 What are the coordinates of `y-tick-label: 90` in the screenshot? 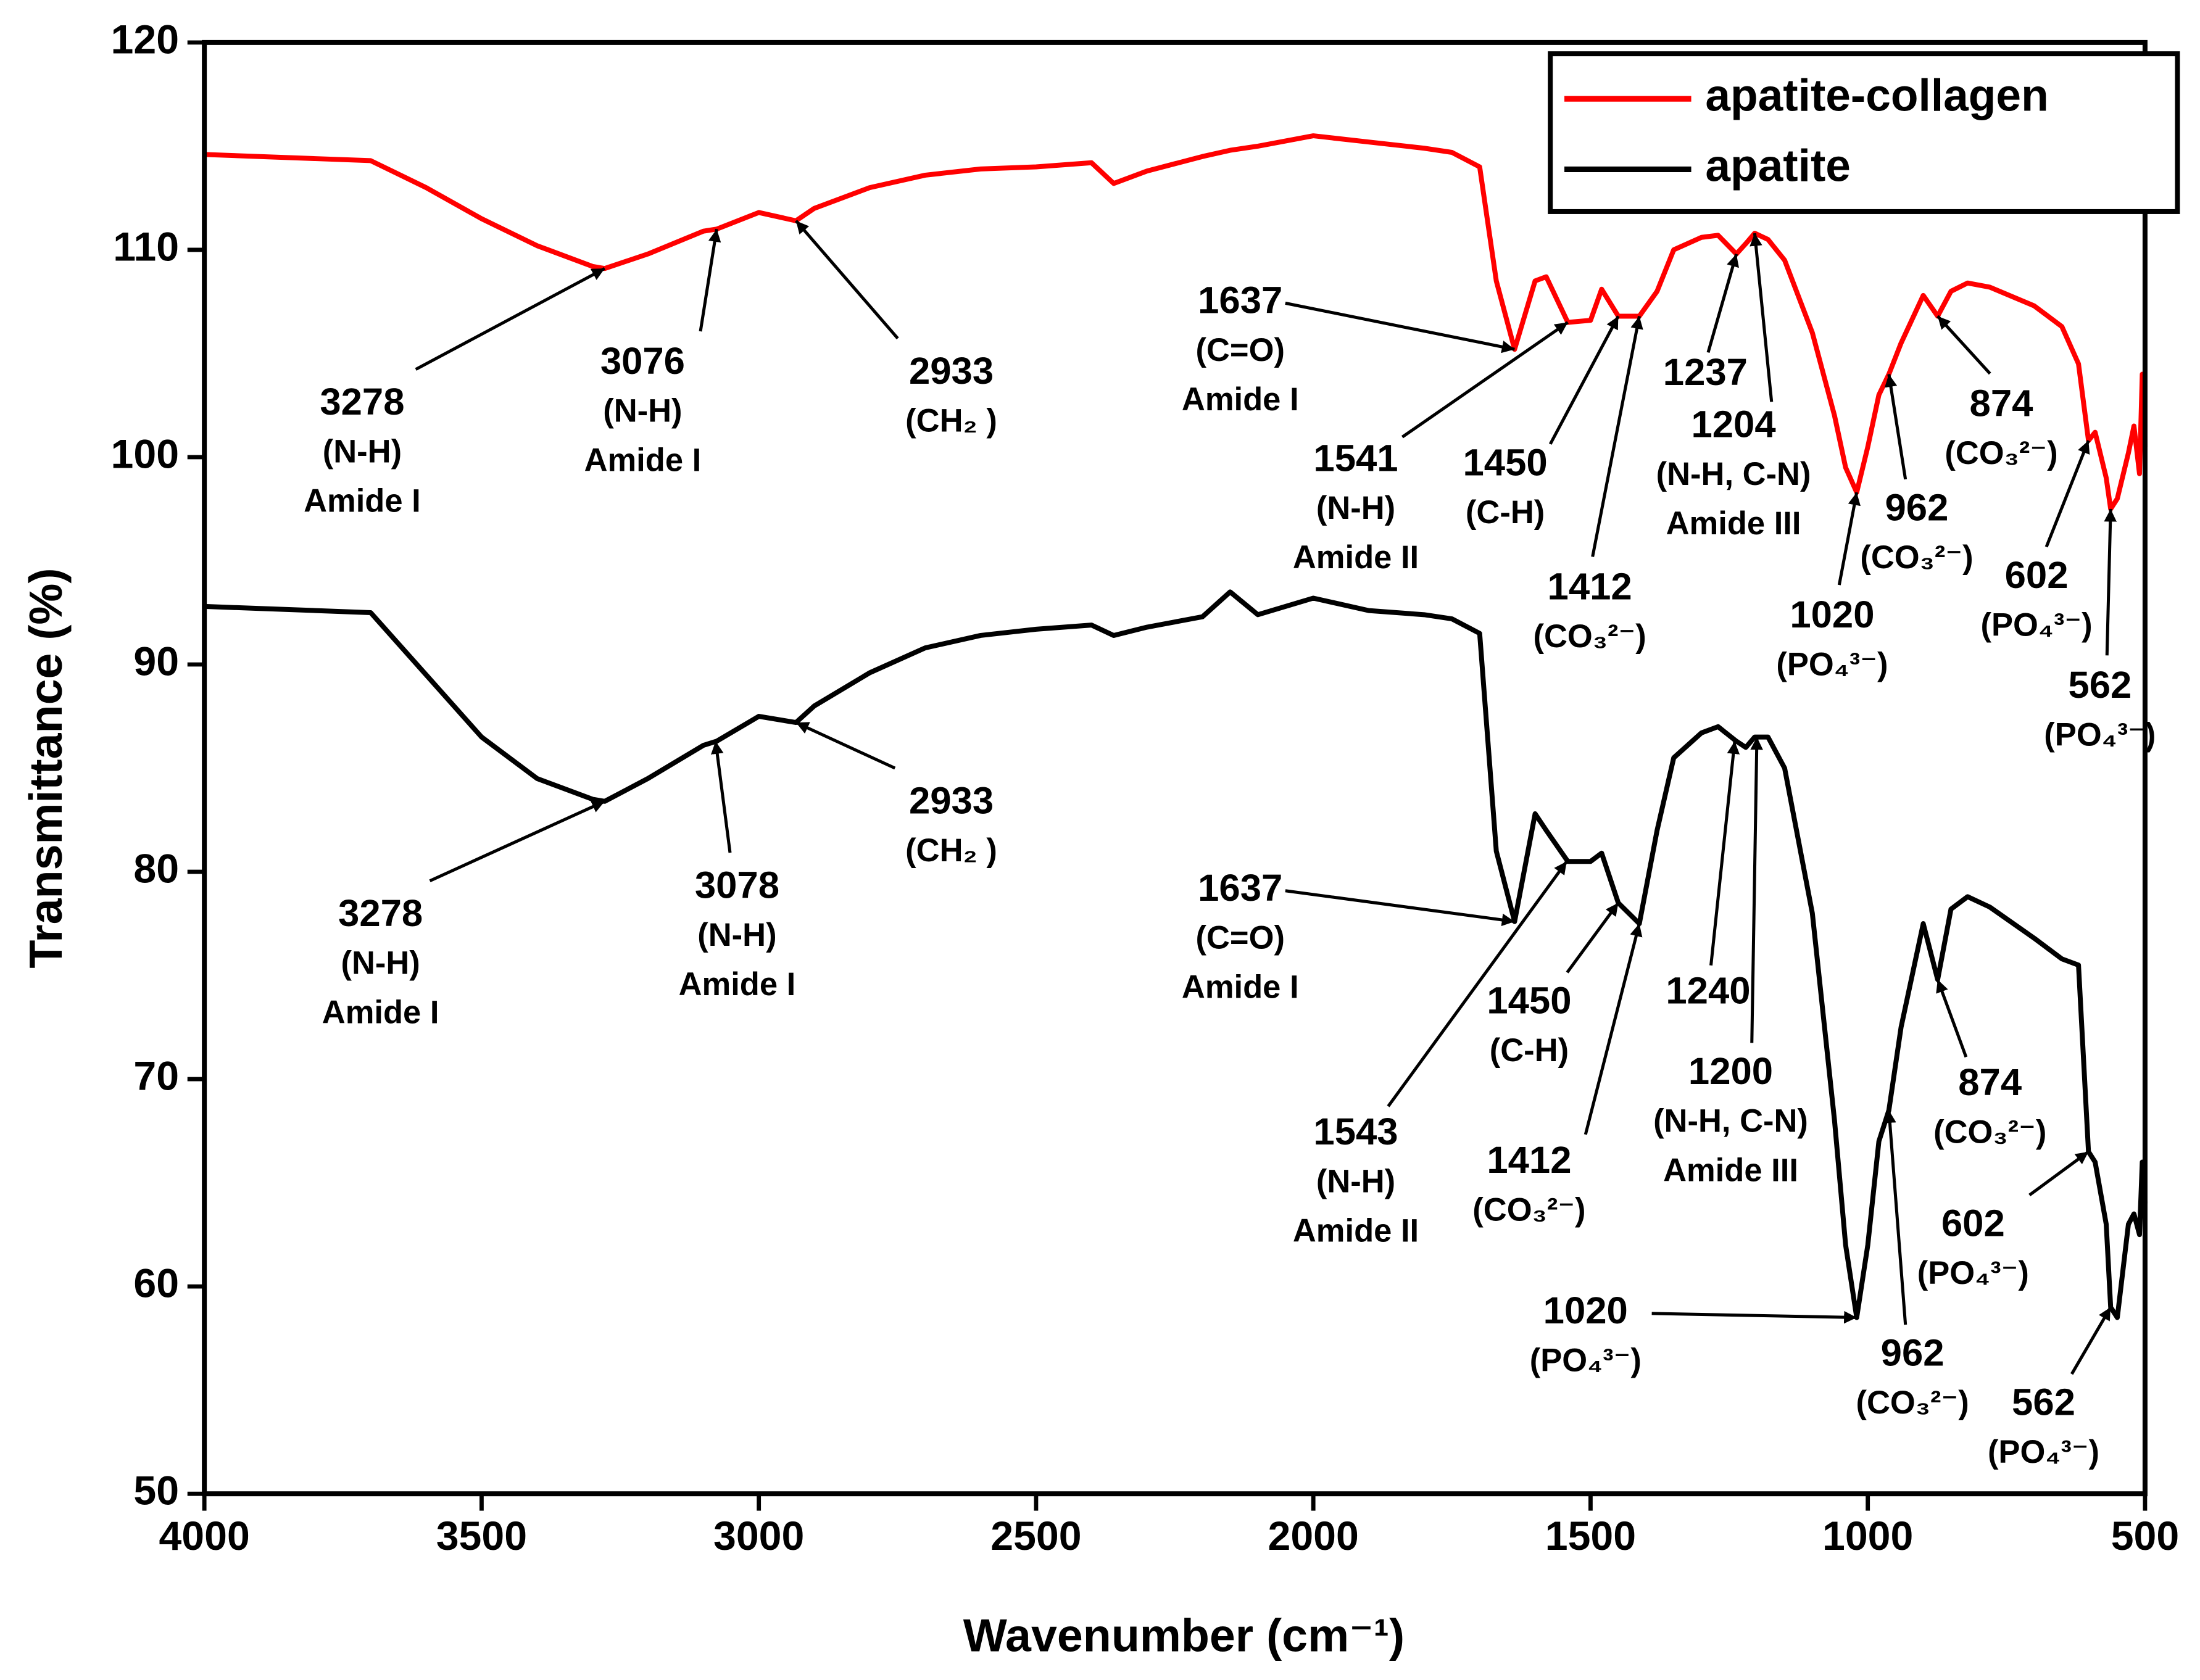 It's located at (156, 662).